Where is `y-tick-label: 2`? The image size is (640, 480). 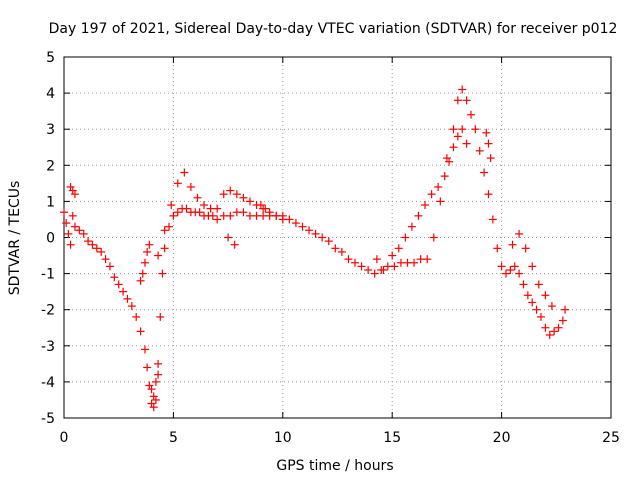
y-tick-label: 2 is located at coordinates (50, 166).